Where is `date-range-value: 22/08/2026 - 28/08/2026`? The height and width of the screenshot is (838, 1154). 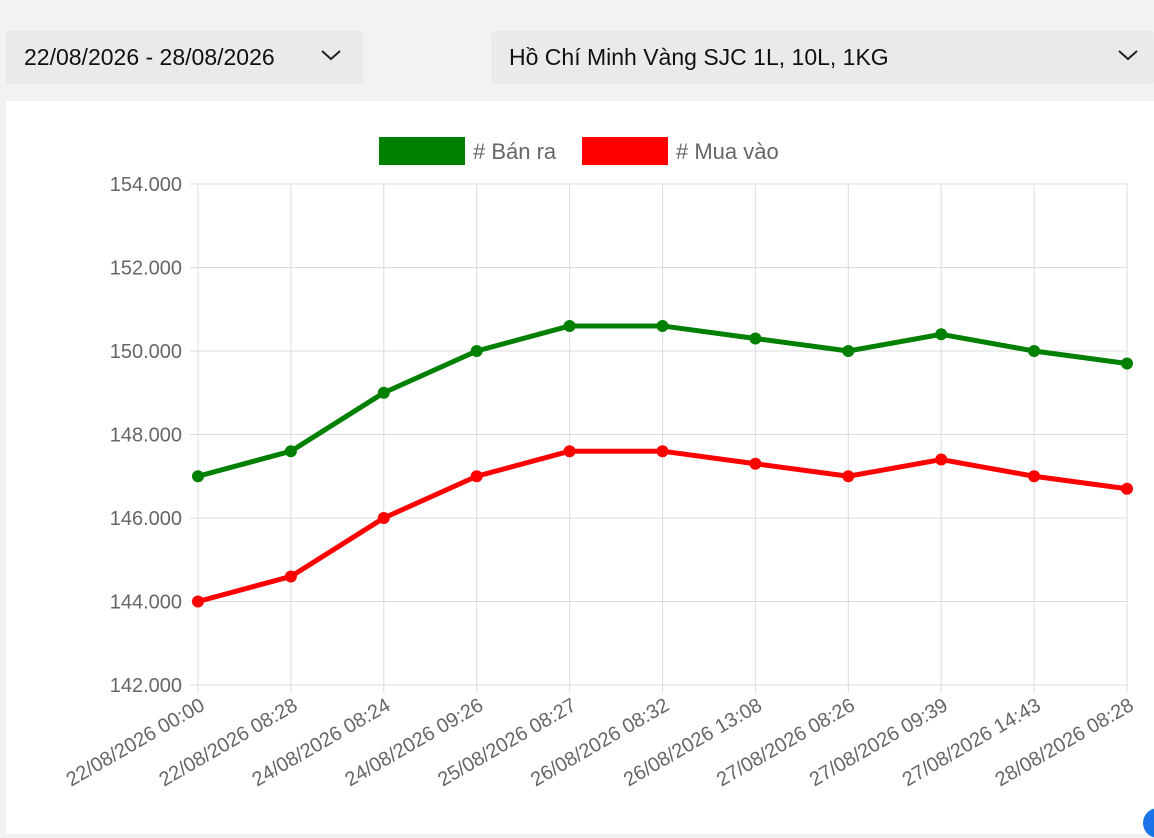
date-range-value: 22/08/2026 - 28/08/2026 is located at coordinates (149, 57).